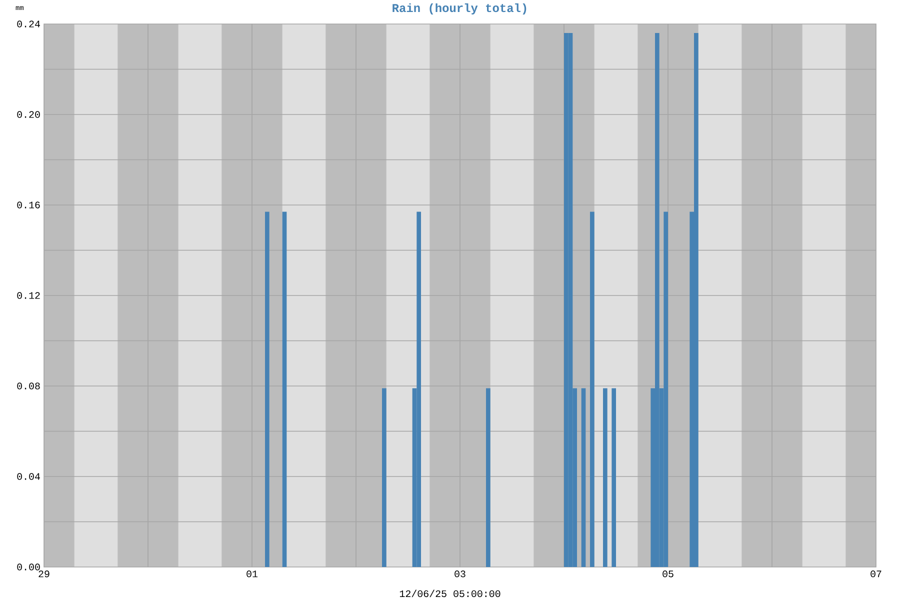 The image size is (900, 600). I want to click on y-tick-label: 0.00, so click(28, 567).